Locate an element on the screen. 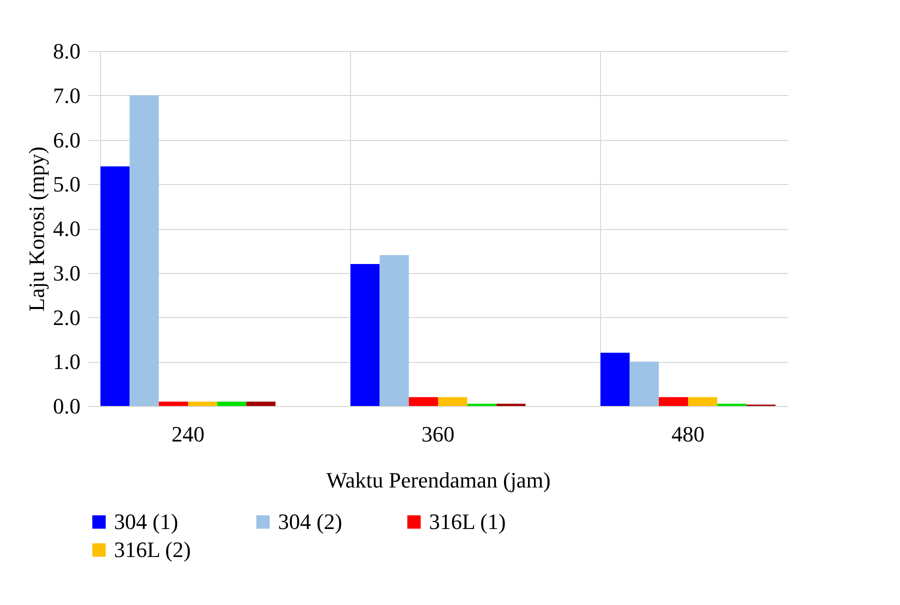 Image resolution: width=900 pixels, height=605 pixels. legend-label: 304 (2) is located at coordinates (310, 521).